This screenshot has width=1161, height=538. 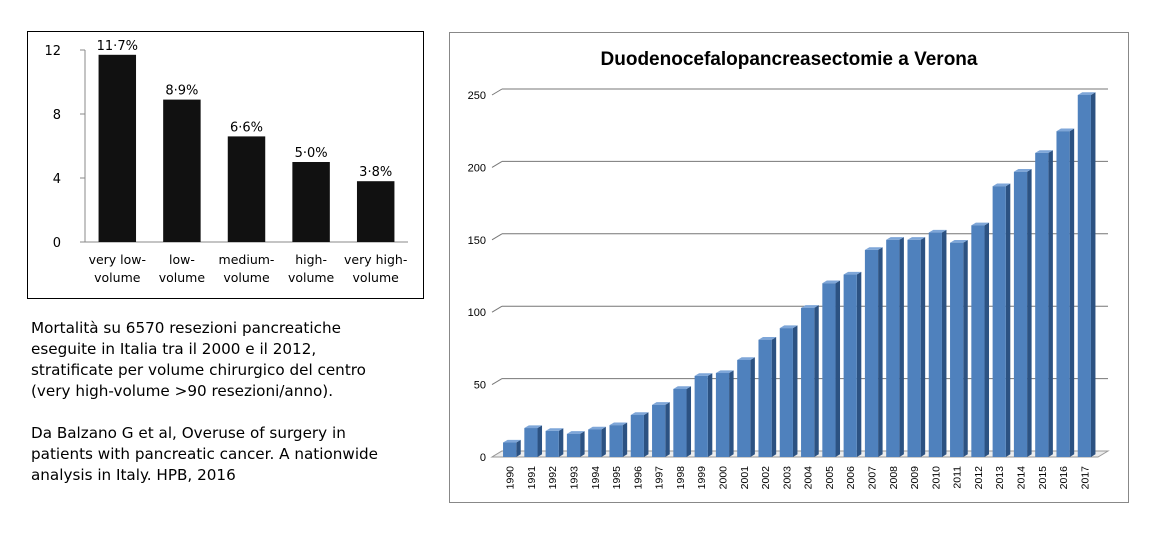 What do you see at coordinates (186, 328) in the screenshot?
I see `caption-line: Mortalità su 6570 resezioni pancreatiche` at bounding box center [186, 328].